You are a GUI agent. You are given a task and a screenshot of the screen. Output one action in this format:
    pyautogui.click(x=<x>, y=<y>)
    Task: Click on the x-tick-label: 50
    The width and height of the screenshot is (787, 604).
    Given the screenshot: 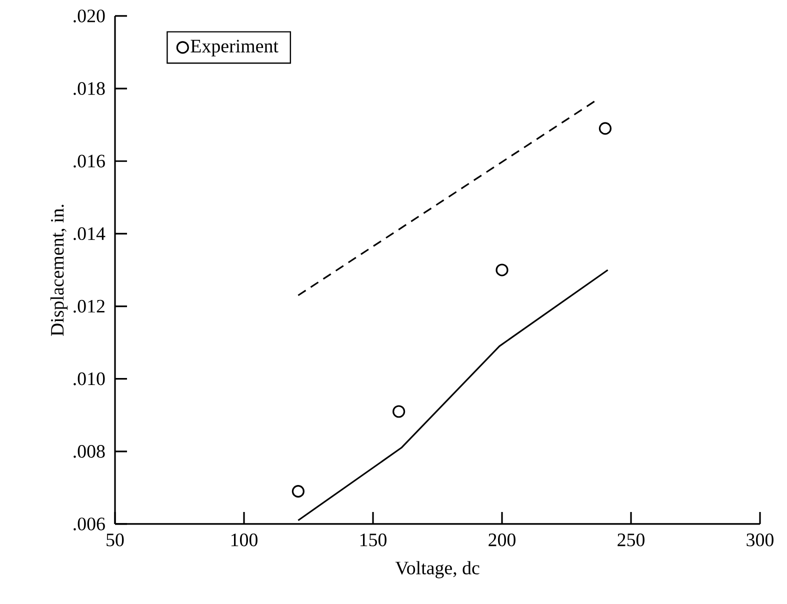 What is the action you would take?
    pyautogui.click(x=115, y=540)
    